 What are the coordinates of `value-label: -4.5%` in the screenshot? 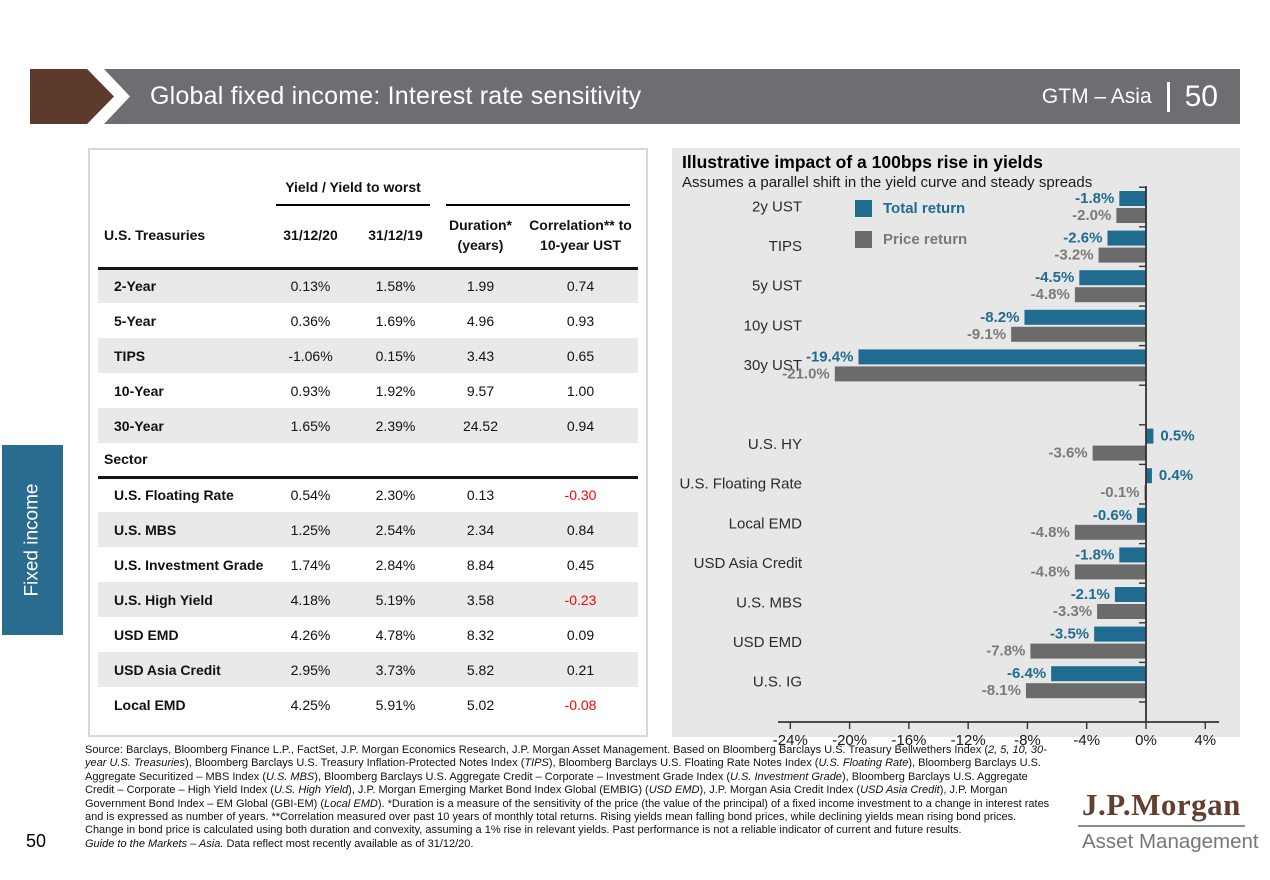 It's located at (1054, 277).